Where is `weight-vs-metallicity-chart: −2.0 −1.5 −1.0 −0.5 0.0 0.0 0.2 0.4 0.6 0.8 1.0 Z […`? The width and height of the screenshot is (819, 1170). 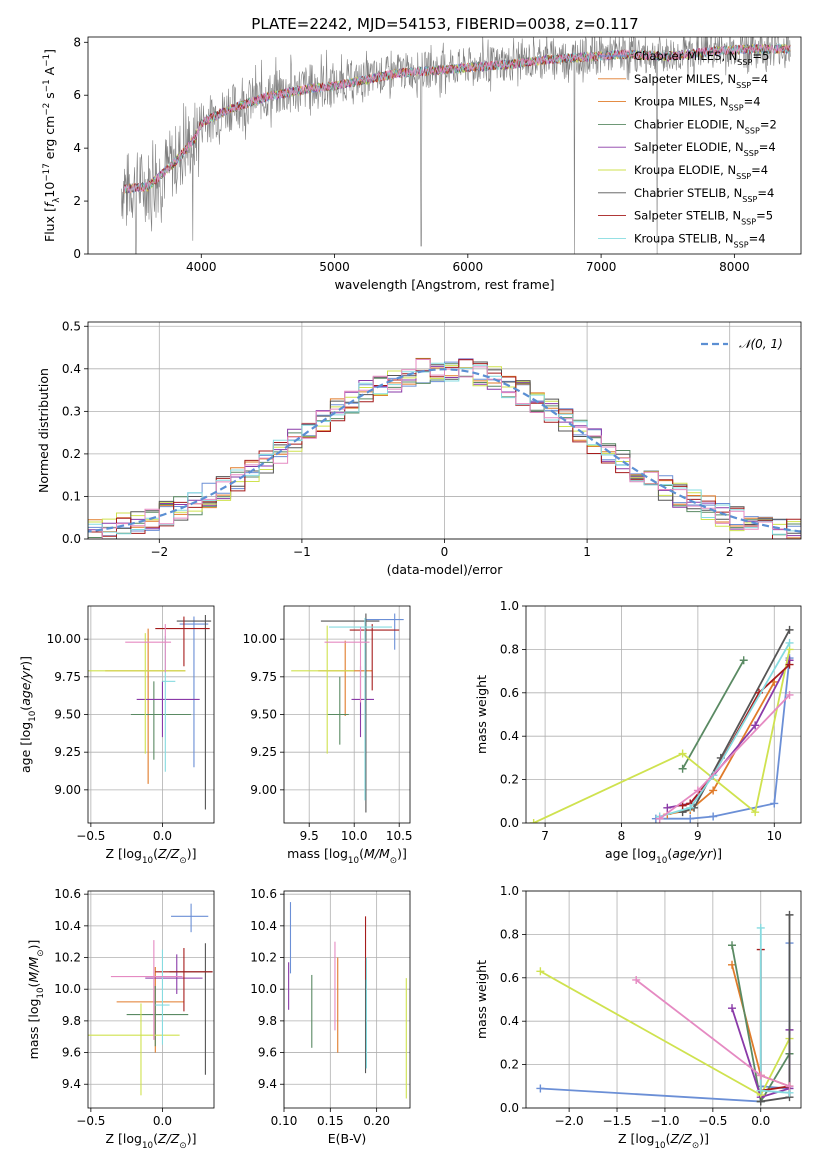
weight-vs-metallicity-chart: −2.0 −1.5 −1.0 −0.5 0.0 0.0 0.2 0.4 0.6 0.8 1.0 Z [… is located at coordinates (638, 1017).